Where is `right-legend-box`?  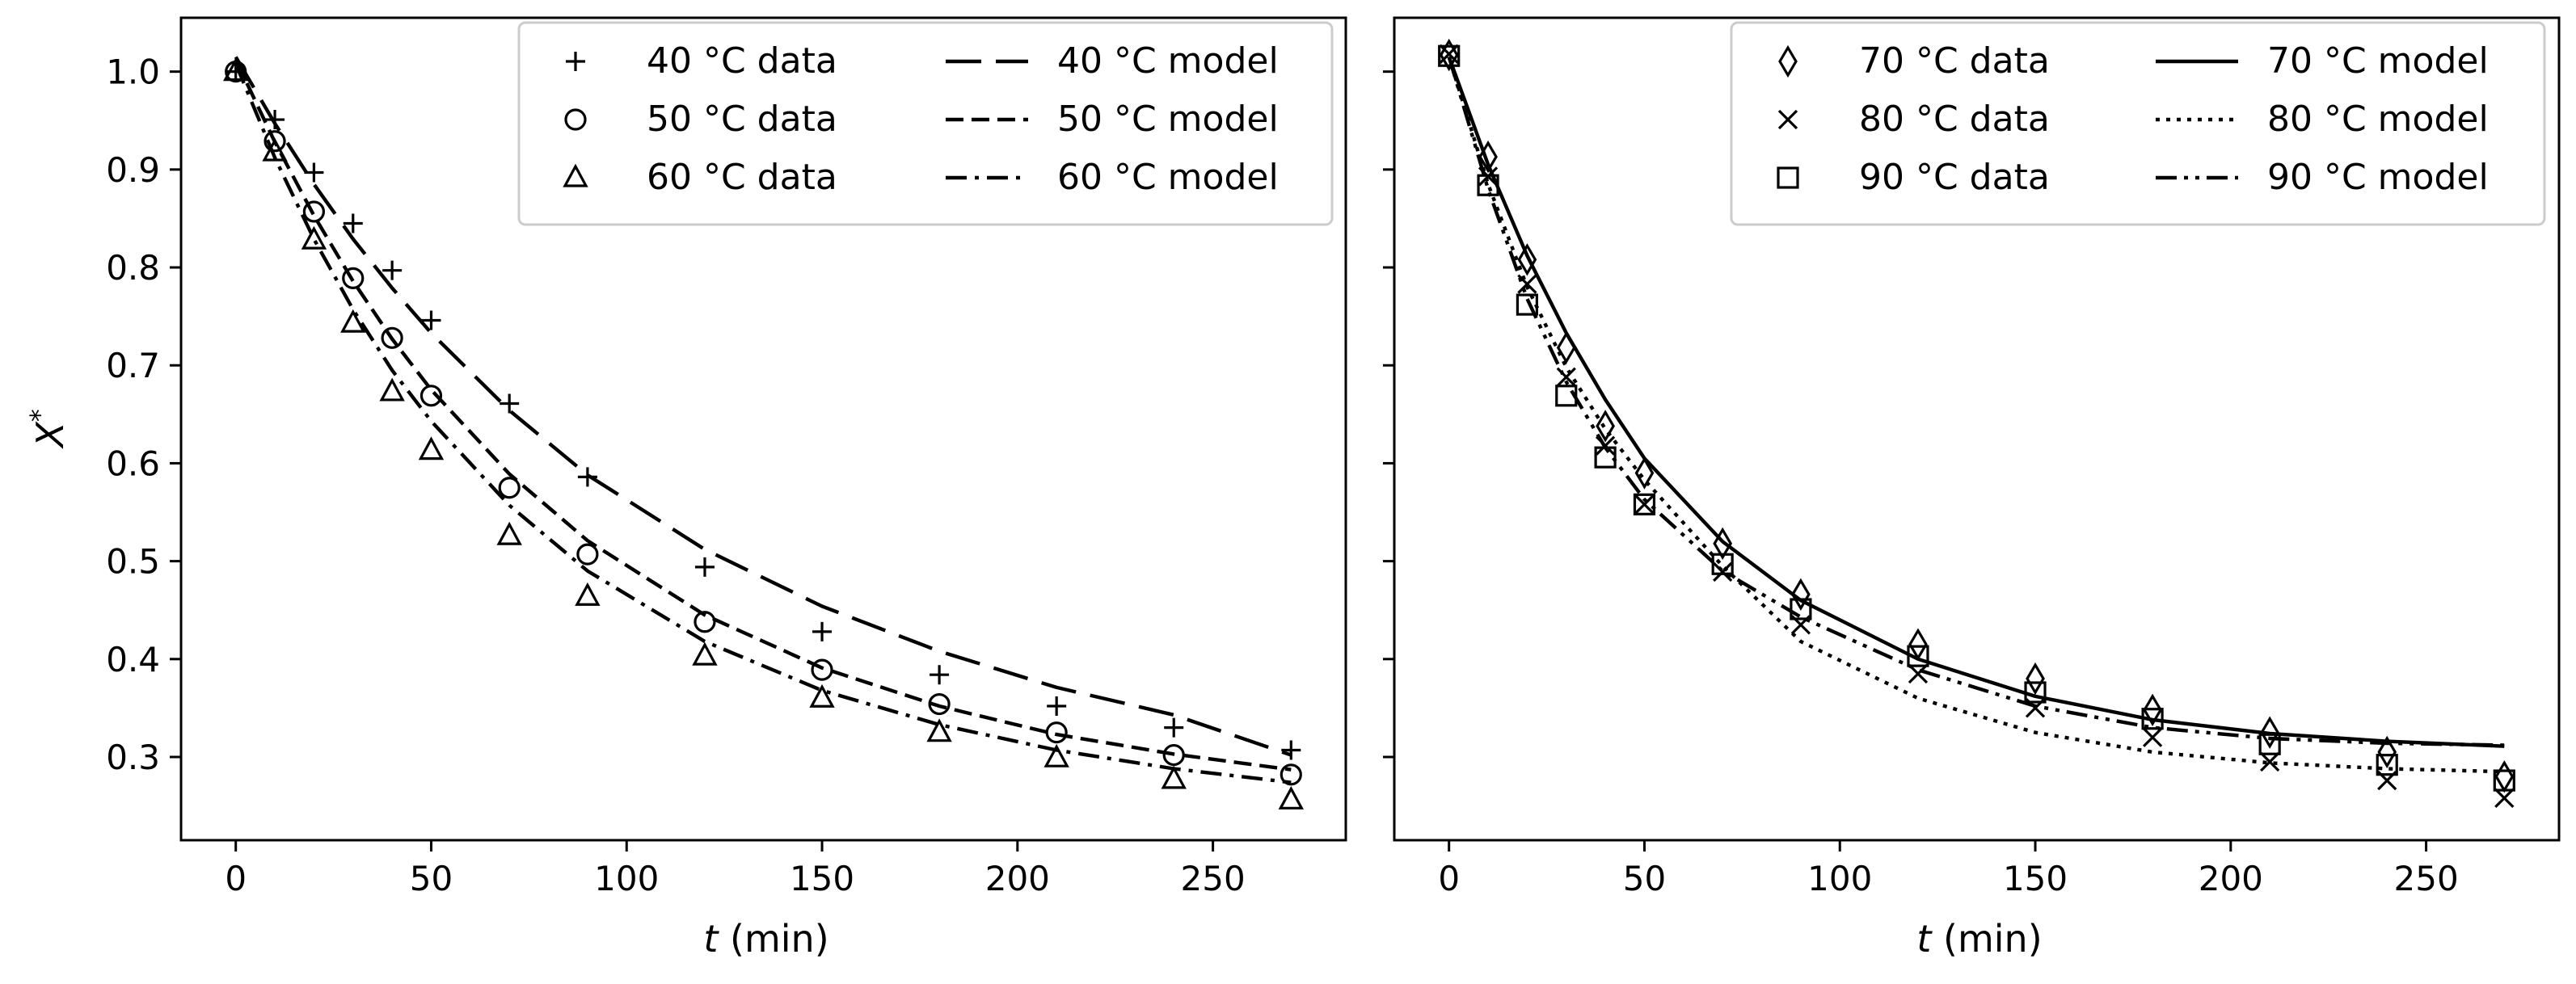 right-legend-box is located at coordinates (2138, 123).